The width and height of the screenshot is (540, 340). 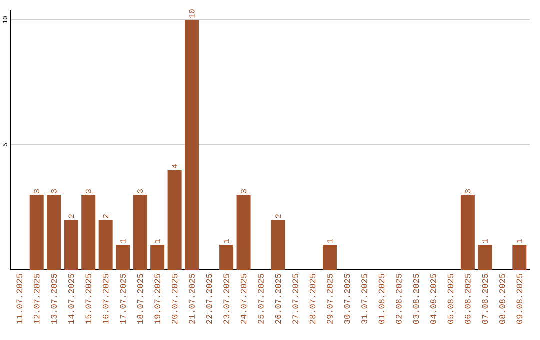 I want to click on x-tick-label: 04.08.2025, so click(x=433, y=299).